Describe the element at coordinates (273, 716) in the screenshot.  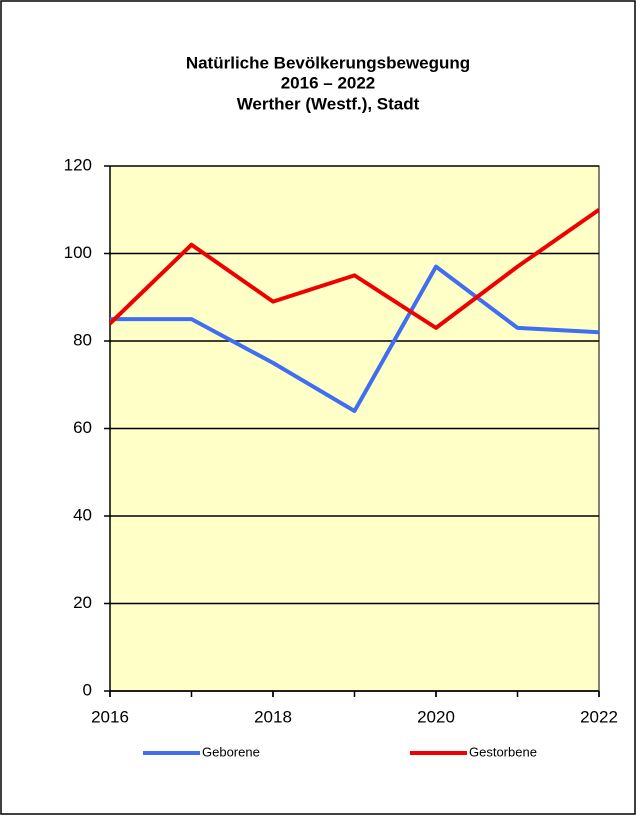
I see `x-tick-label: 2018` at that location.